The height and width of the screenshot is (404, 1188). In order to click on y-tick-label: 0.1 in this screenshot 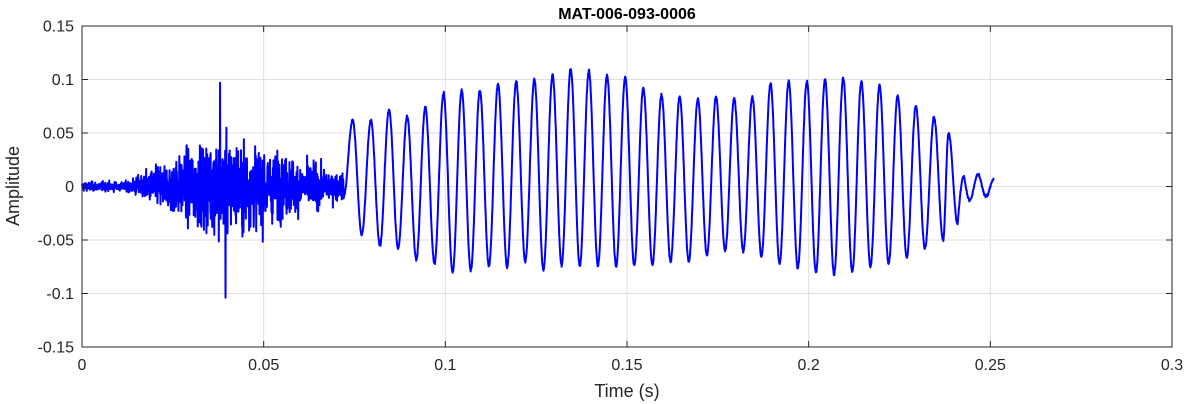, I will do `click(63, 80)`.